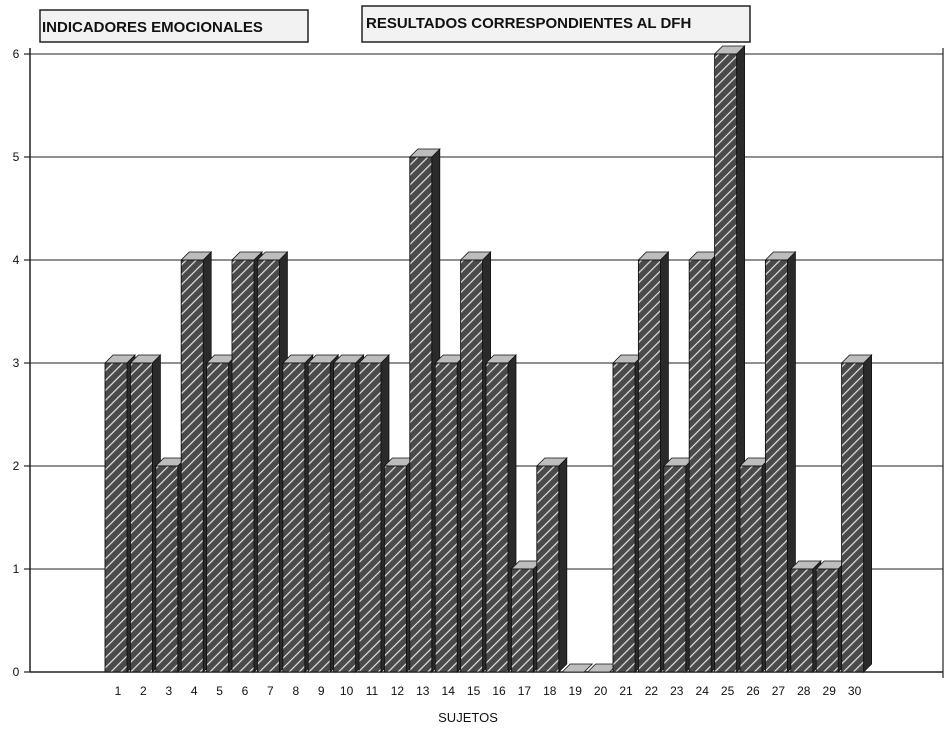 This screenshot has width=949, height=735. Describe the element at coordinates (474, 691) in the screenshot. I see `x-tick-label: 15` at that location.